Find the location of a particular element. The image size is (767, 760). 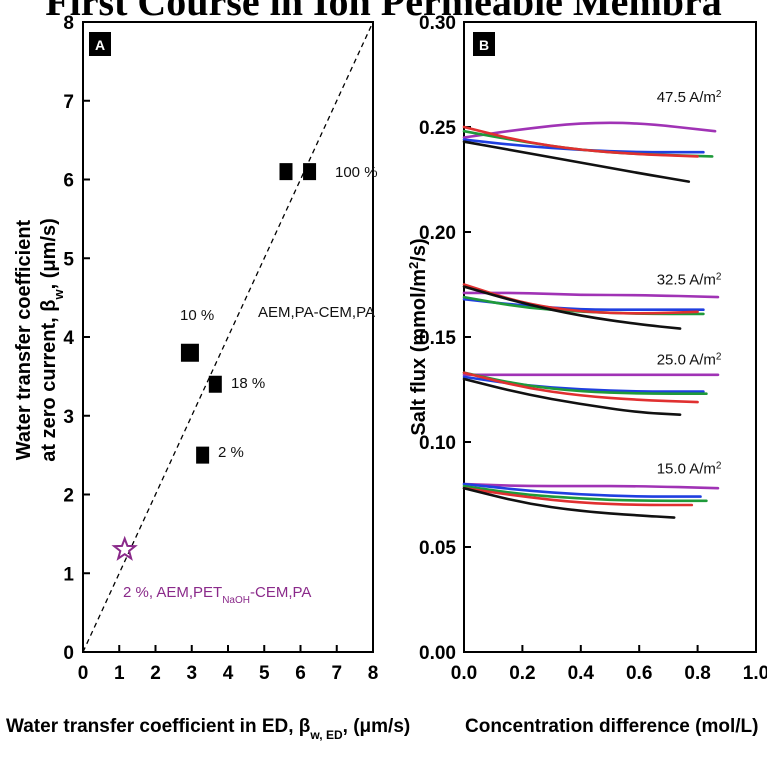

panel-a-label-box is located at coordinates (100, 44).